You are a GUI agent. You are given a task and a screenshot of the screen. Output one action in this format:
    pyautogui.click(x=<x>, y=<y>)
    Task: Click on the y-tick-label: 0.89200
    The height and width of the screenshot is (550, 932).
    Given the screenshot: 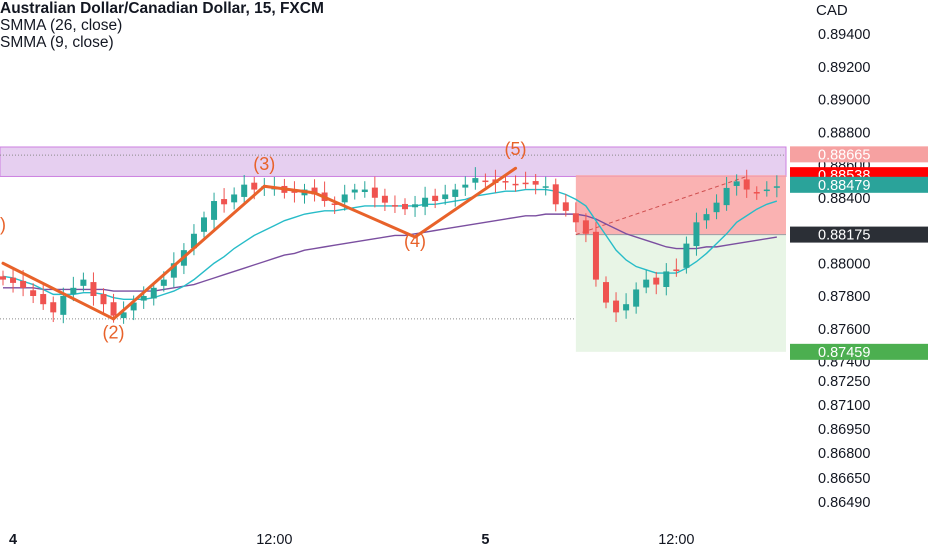 What is the action you would take?
    pyautogui.click(x=844, y=68)
    